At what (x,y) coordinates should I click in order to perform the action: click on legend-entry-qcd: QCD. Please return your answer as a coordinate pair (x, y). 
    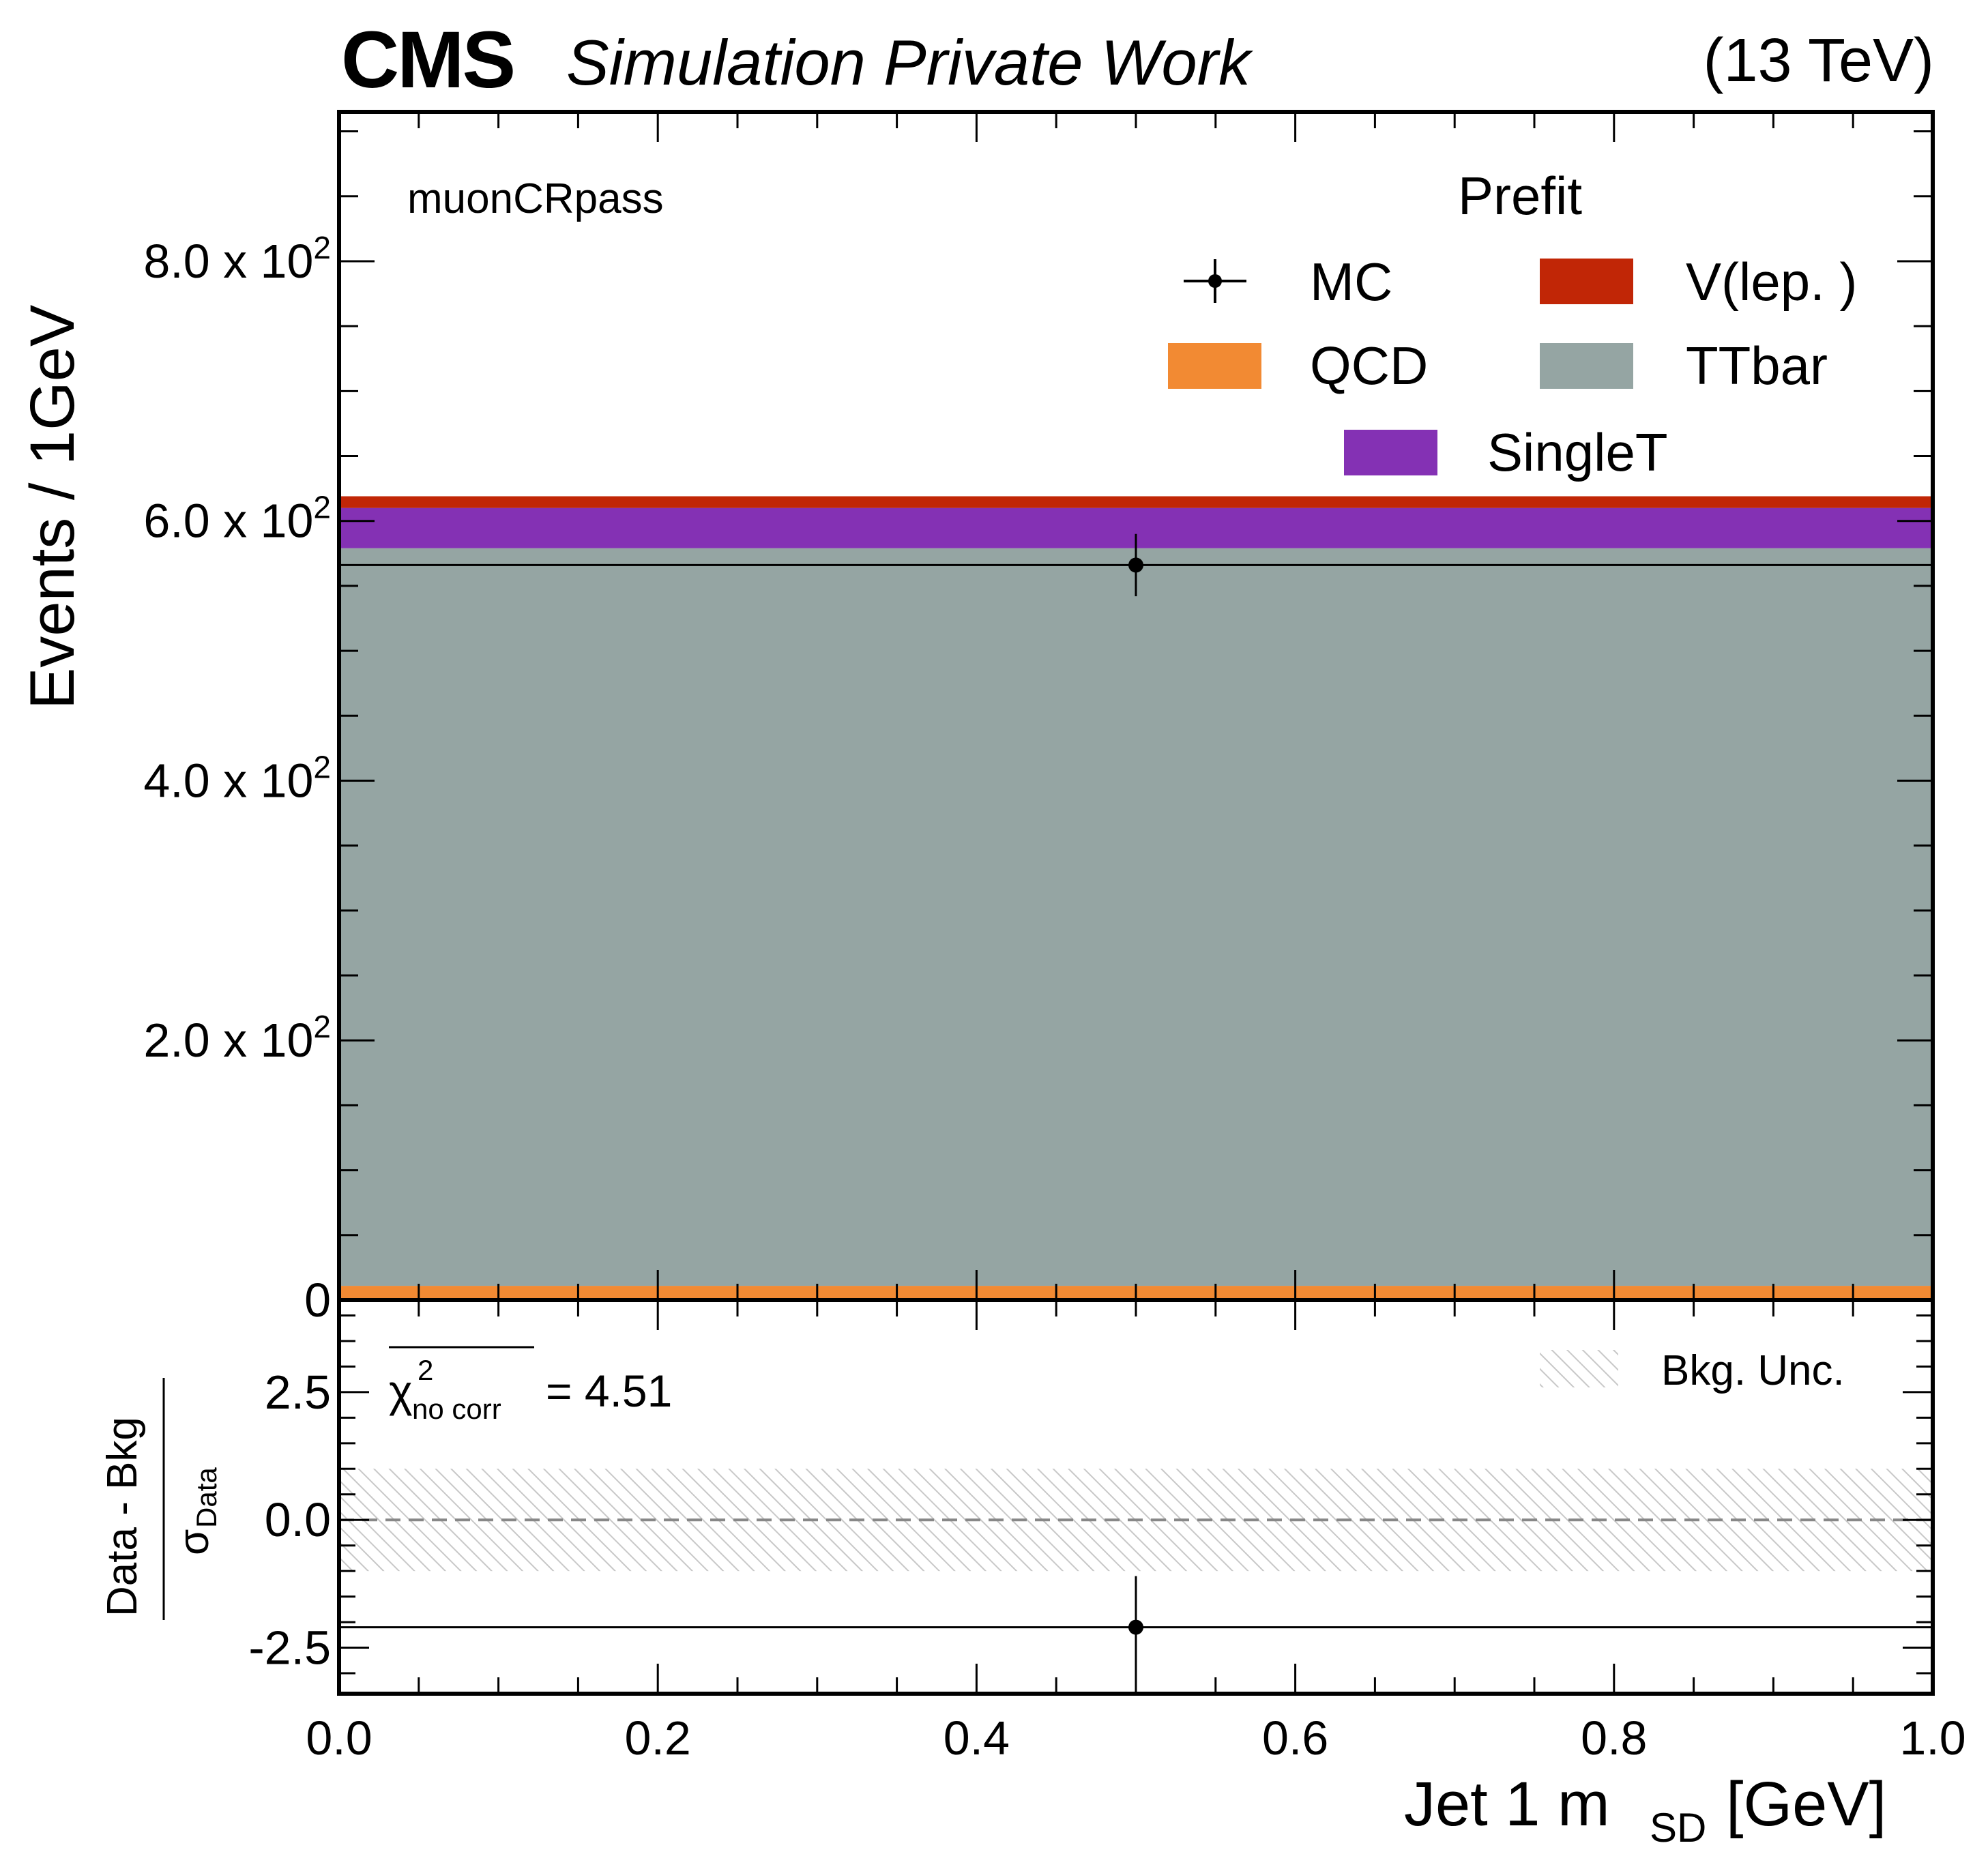
    Looking at the image, I should click on (1298, 366).